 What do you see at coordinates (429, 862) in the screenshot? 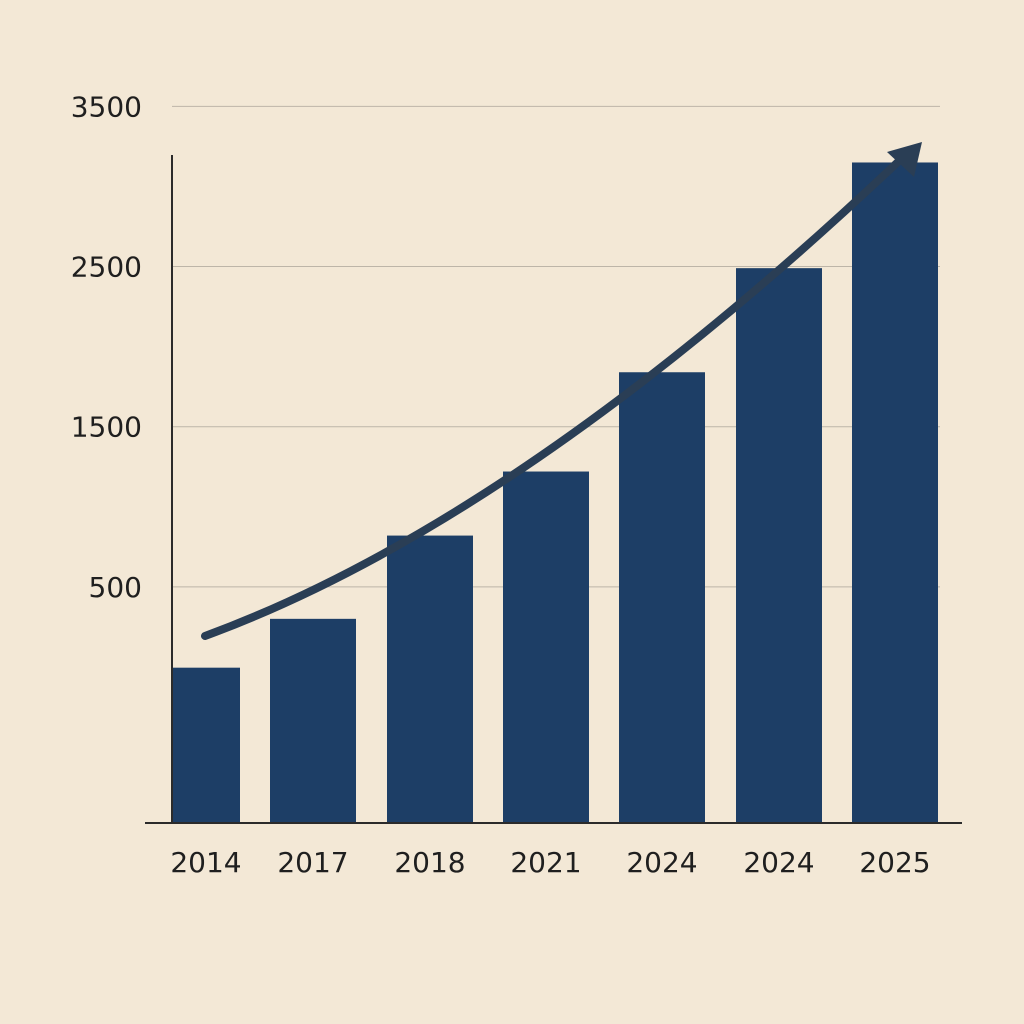
I see `x-tick-label: 2018` at bounding box center [429, 862].